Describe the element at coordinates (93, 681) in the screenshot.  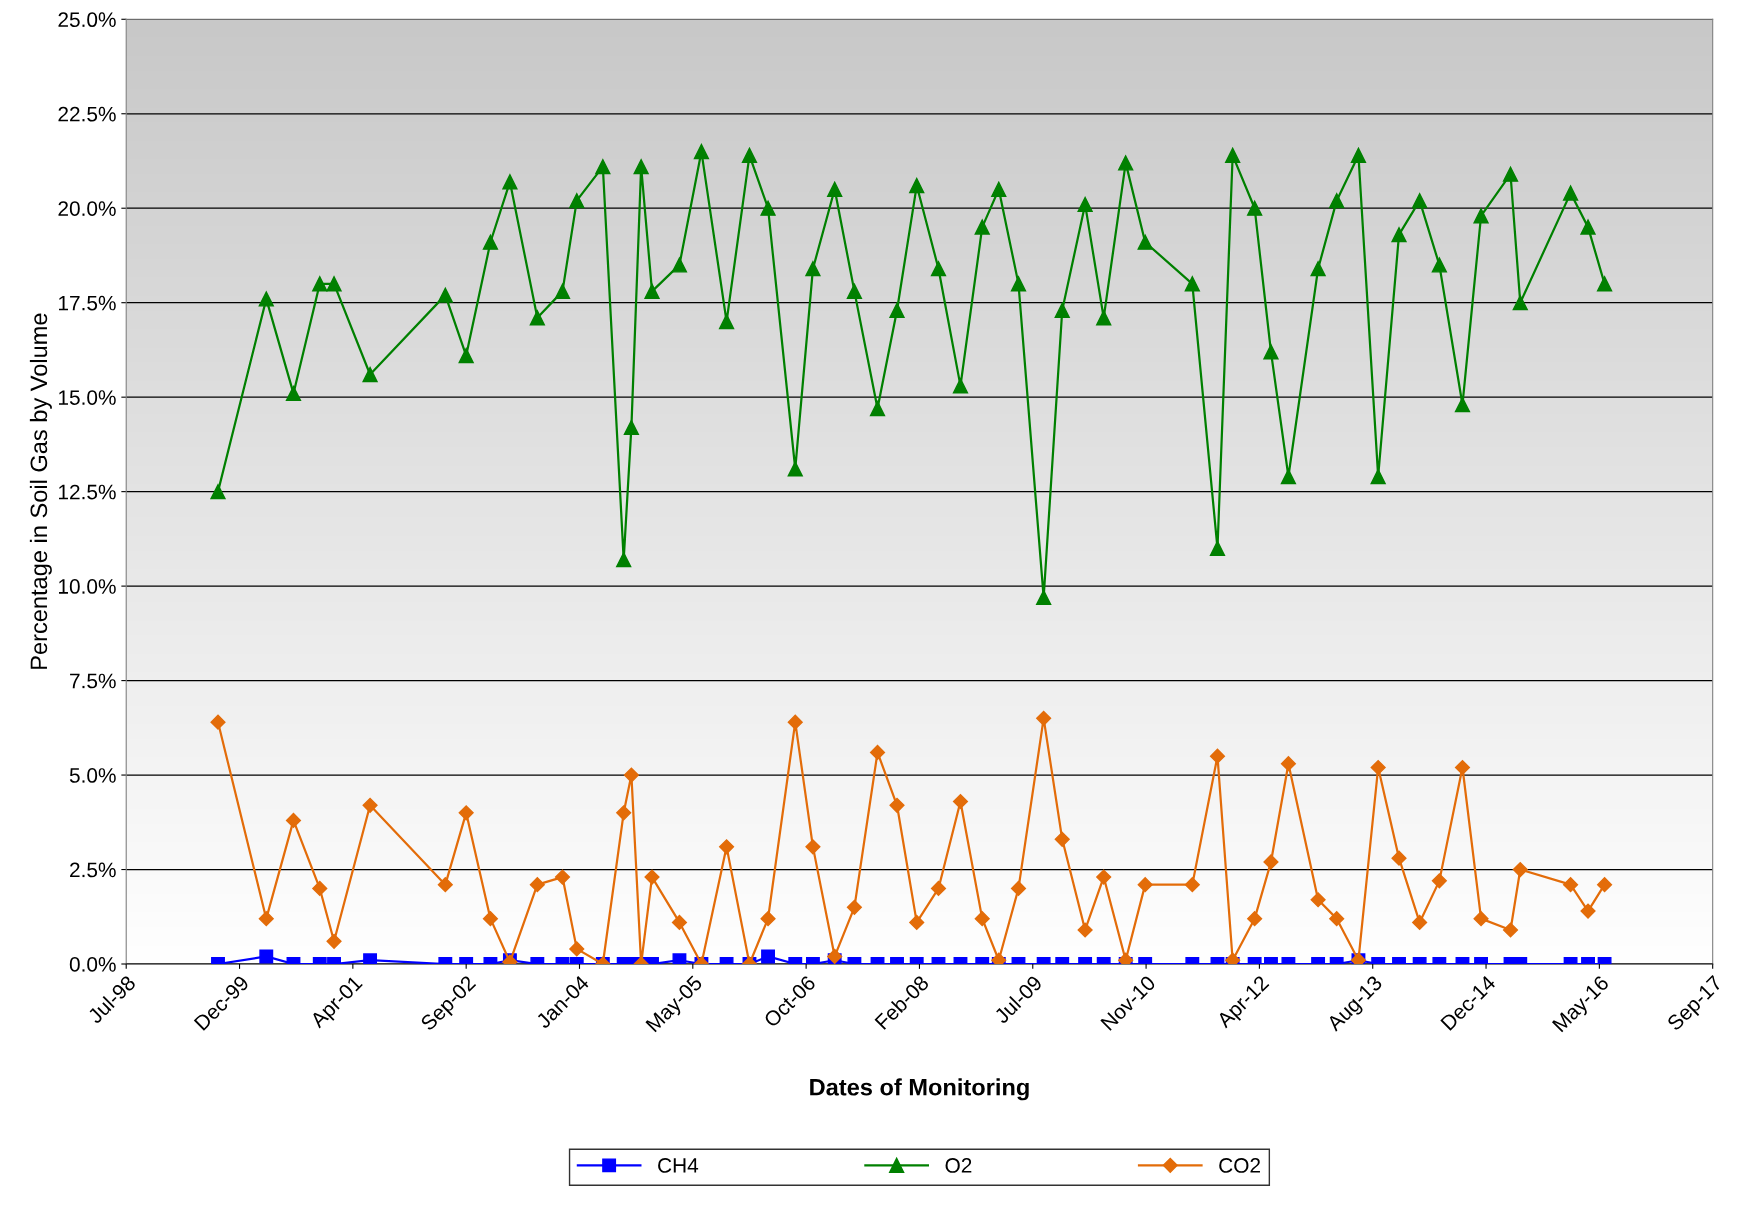
I see `y-tick-label: 7.5%` at that location.